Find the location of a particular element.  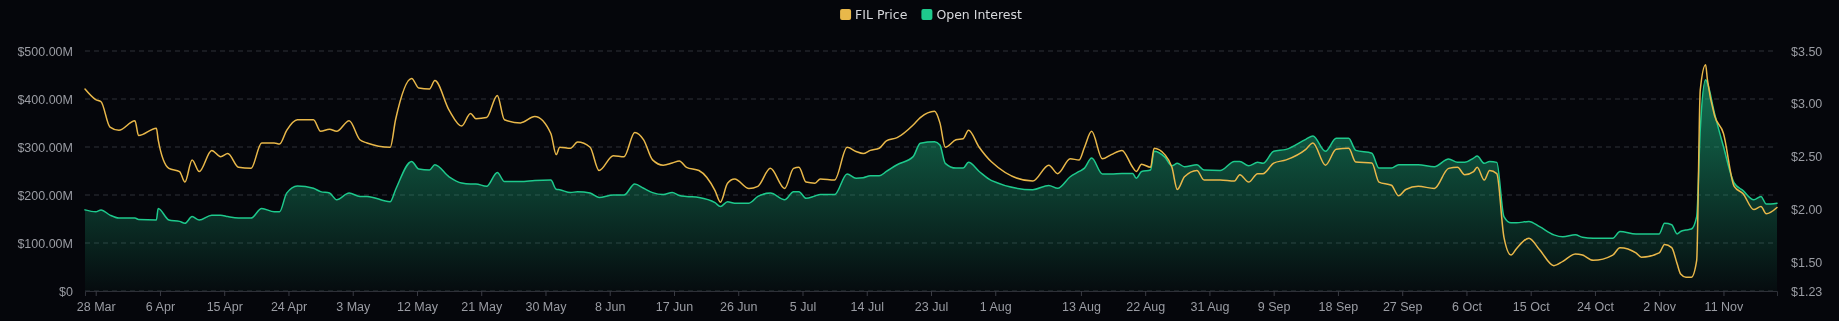

y2-tick-label: $1.50 is located at coordinates (1807, 262).